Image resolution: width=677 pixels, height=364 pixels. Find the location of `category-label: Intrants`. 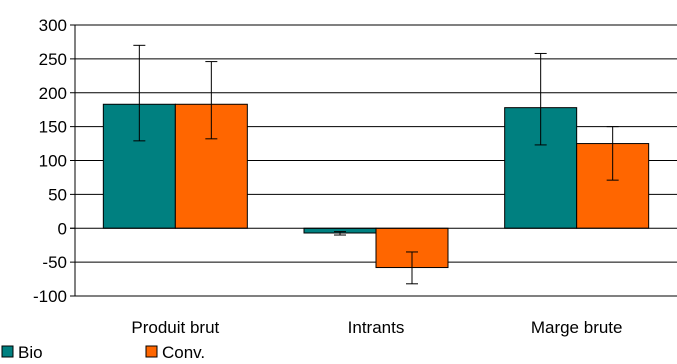

category-label: Intrants is located at coordinates (376, 327).